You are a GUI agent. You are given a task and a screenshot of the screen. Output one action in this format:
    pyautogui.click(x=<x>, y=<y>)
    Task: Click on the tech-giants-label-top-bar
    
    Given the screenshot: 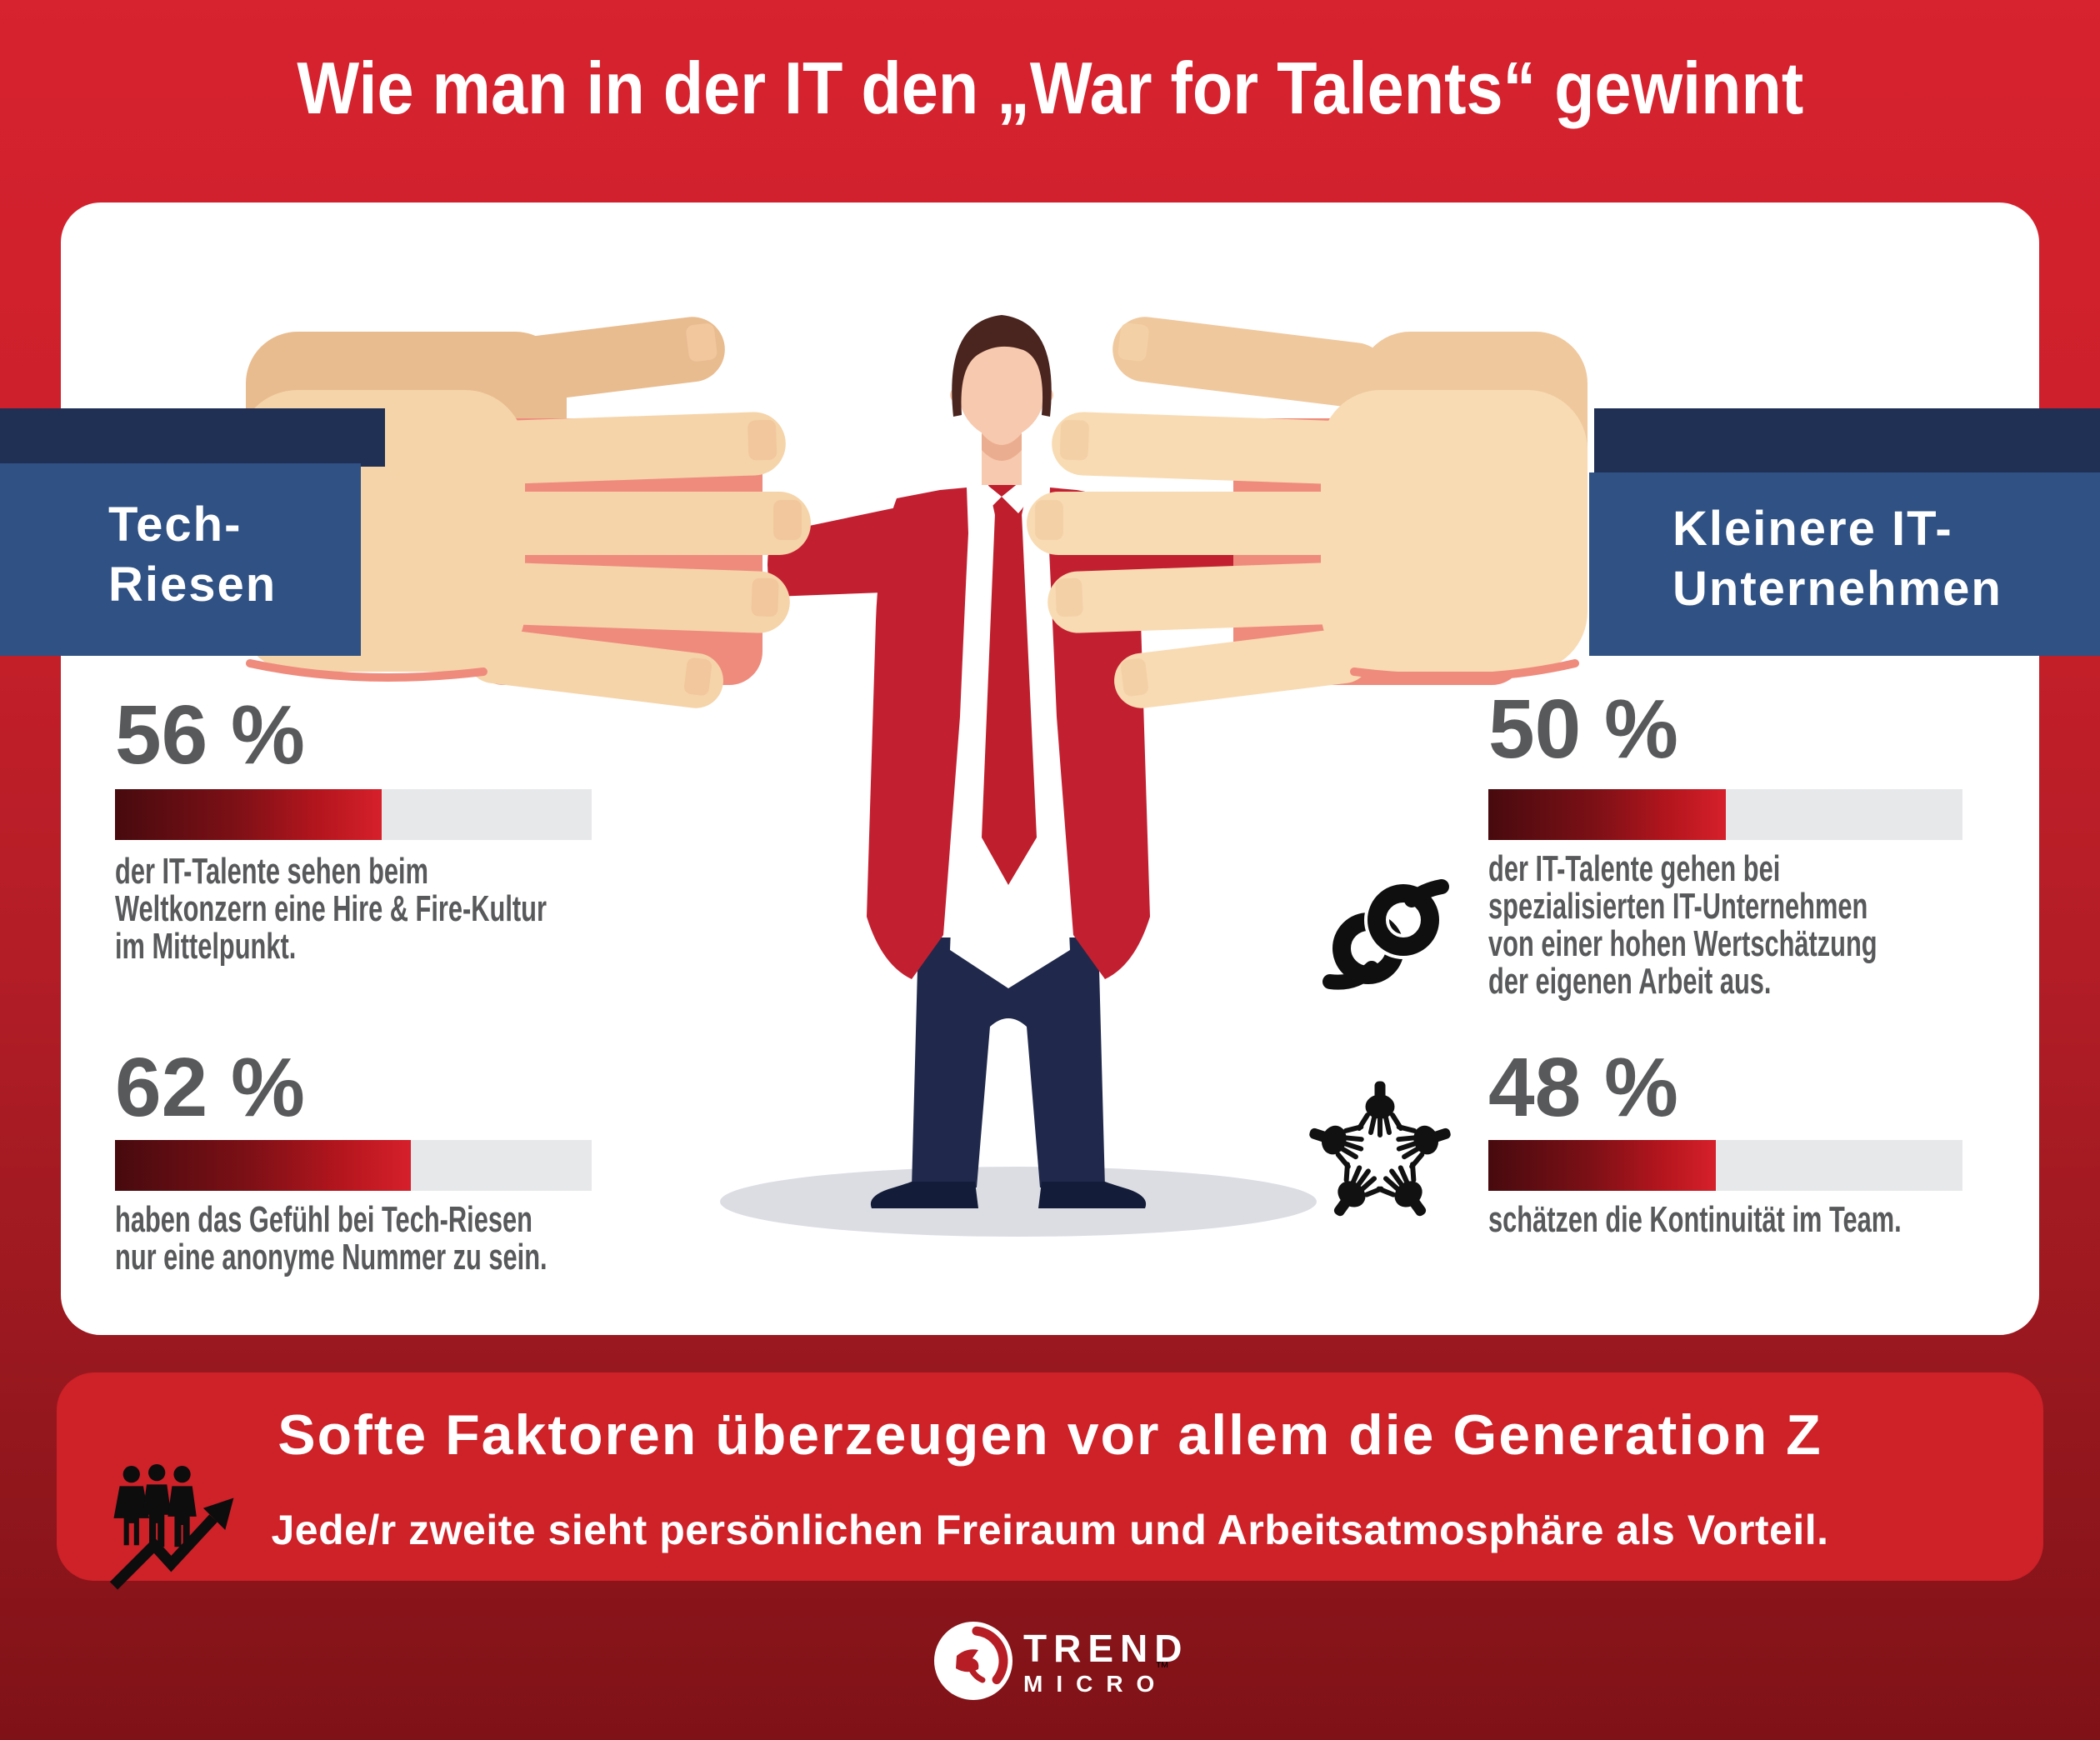 What is the action you would take?
    pyautogui.click(x=192, y=437)
    